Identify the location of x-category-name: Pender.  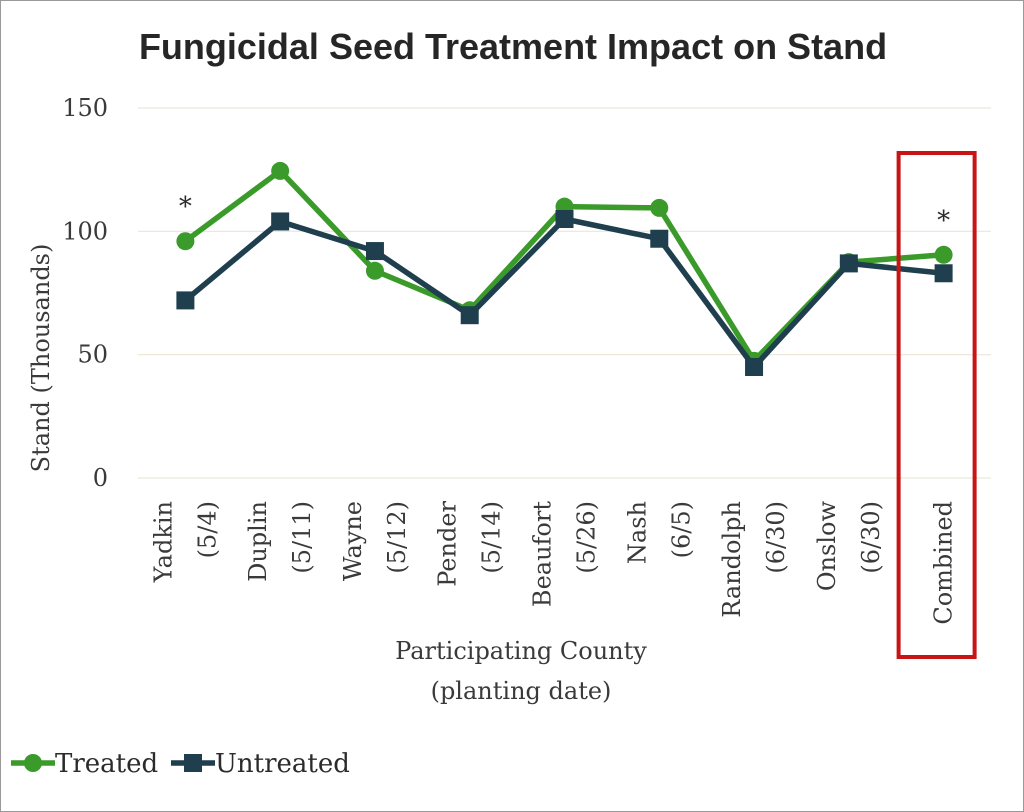
(448, 543).